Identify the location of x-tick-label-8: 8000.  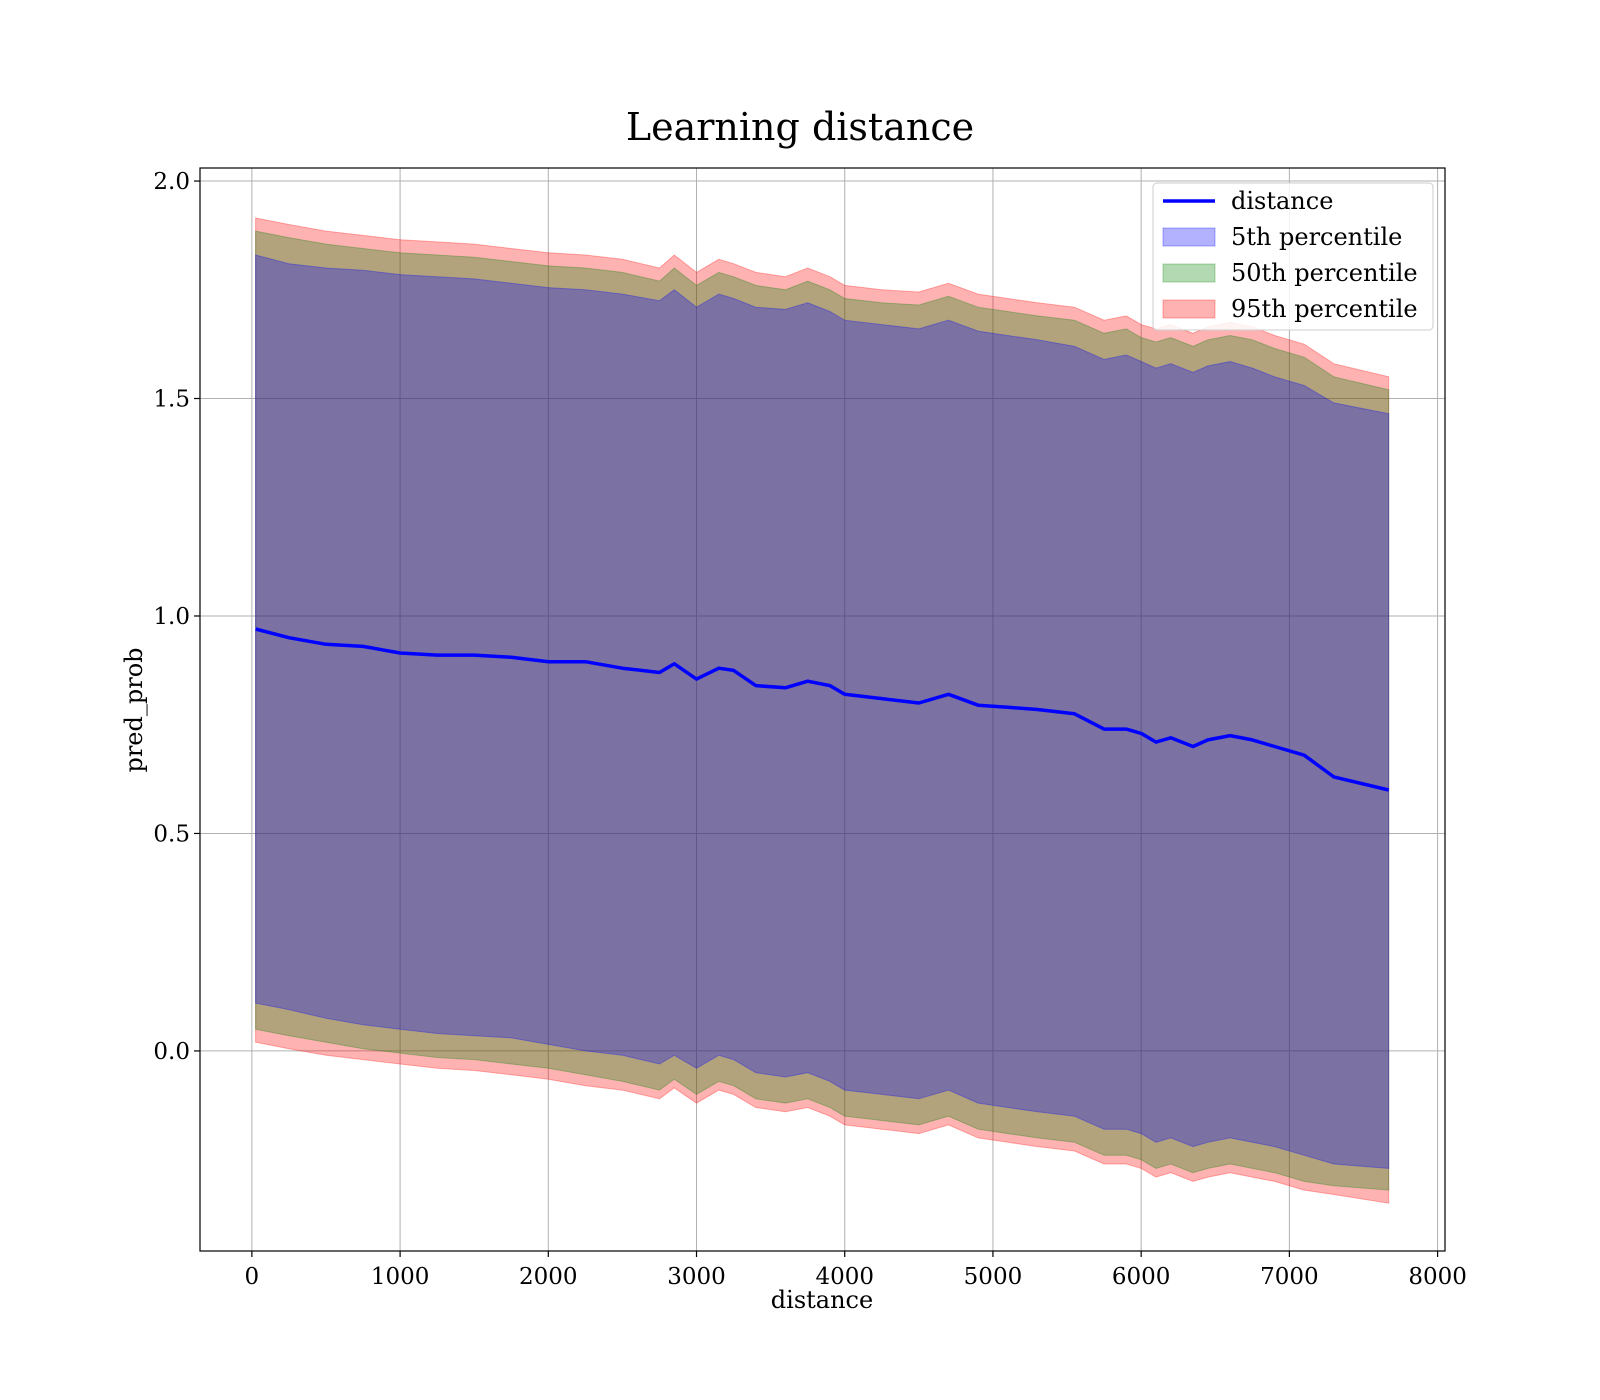
(1437, 1277).